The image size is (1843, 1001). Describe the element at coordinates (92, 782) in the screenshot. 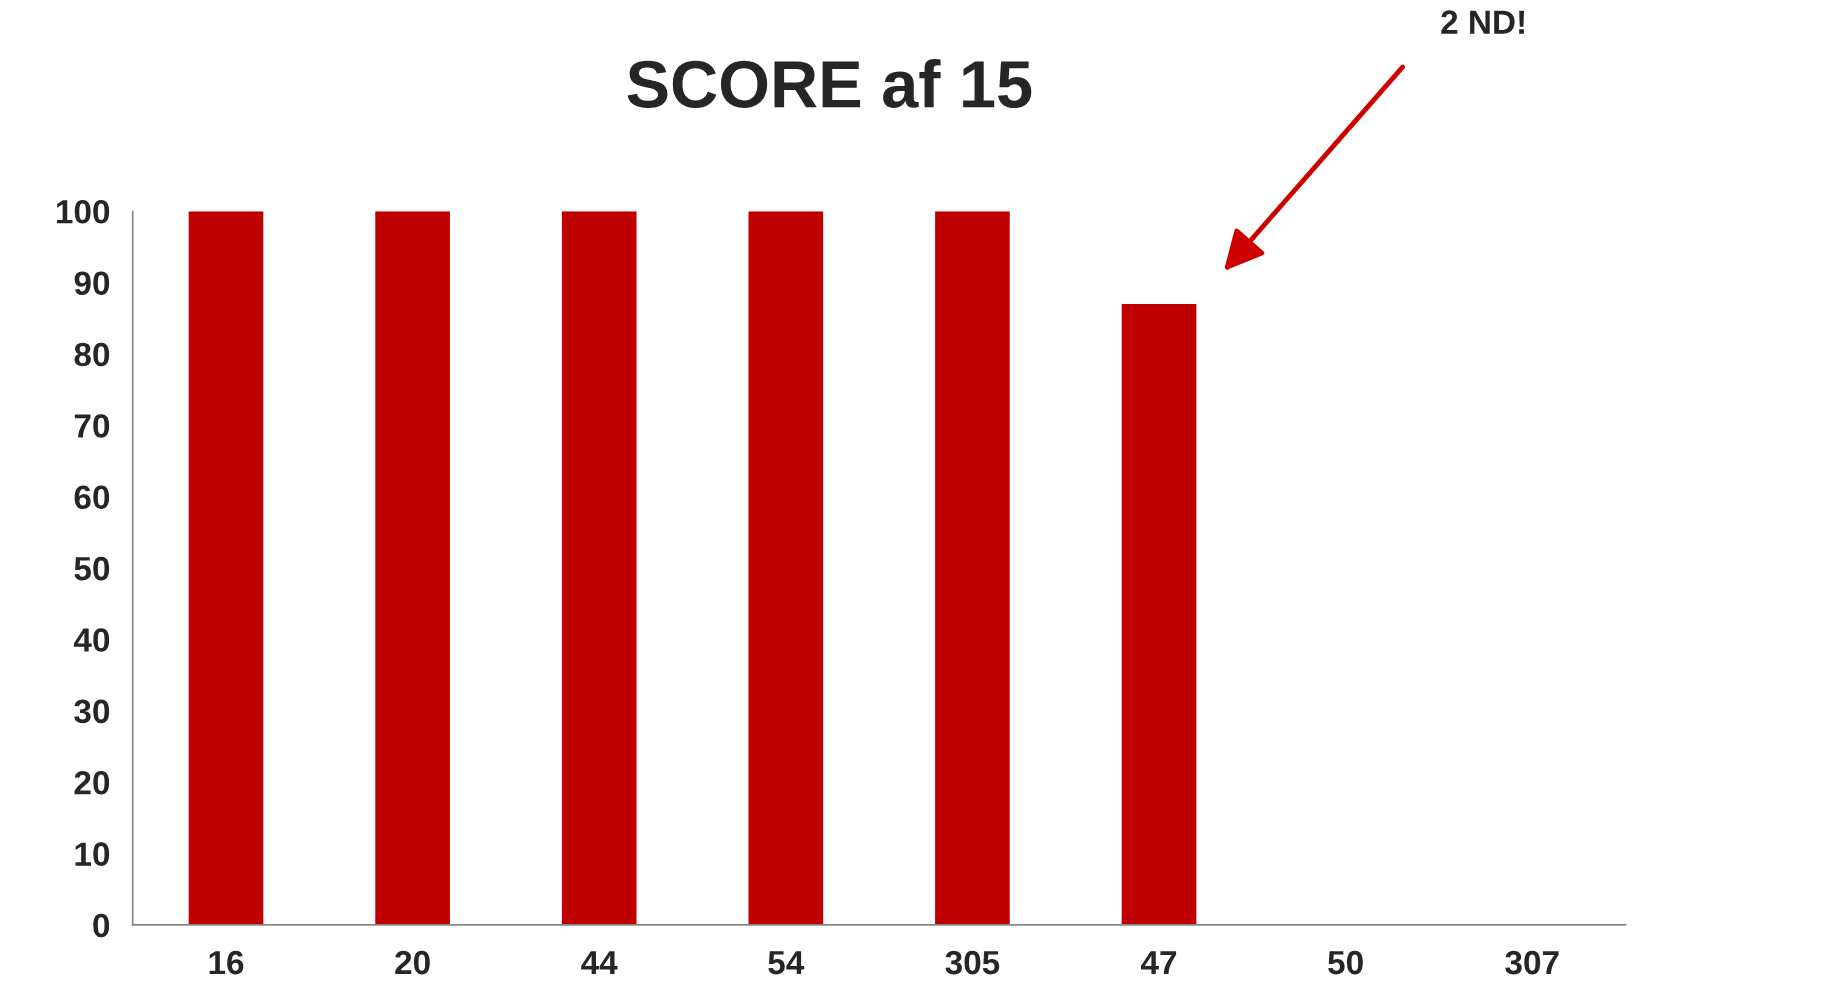

I see `y-tick-label: 20` at that location.